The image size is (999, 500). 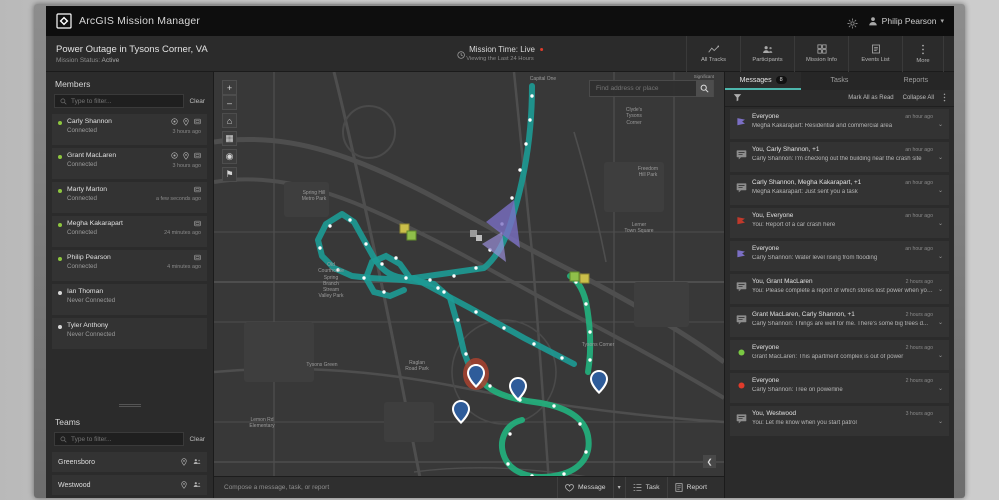 I want to click on teams-list: Greensboro Westwood, so click(x=129, y=475).